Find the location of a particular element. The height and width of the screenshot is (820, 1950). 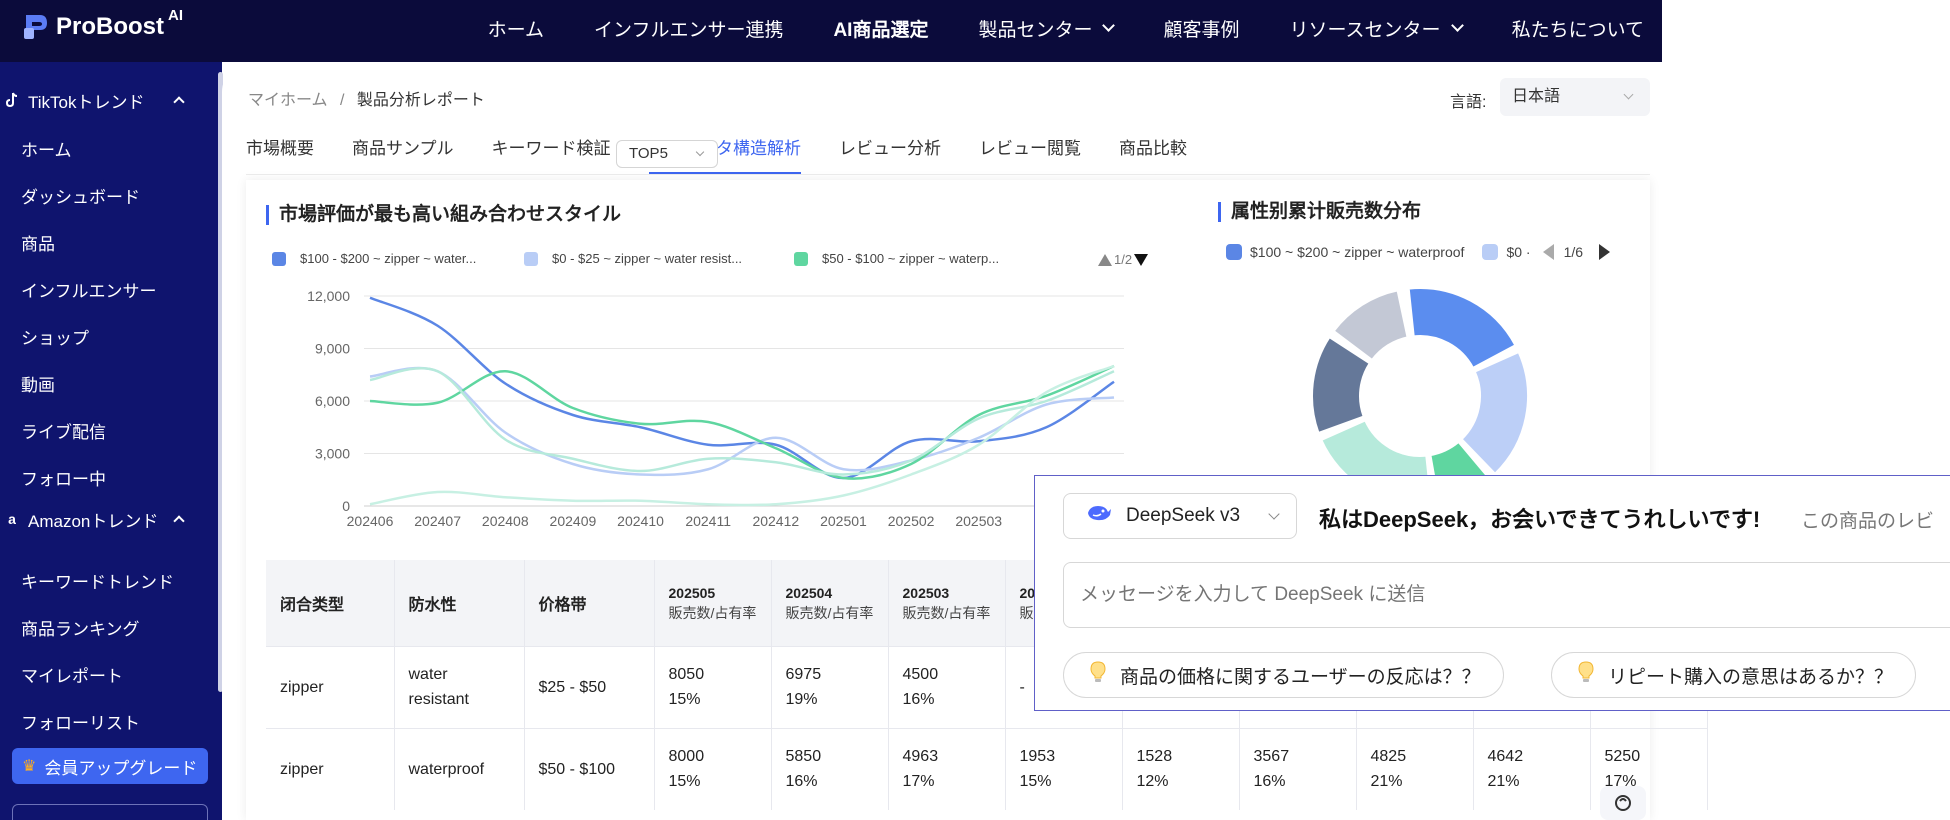

sales-count: 5850 is located at coordinates (803, 757).